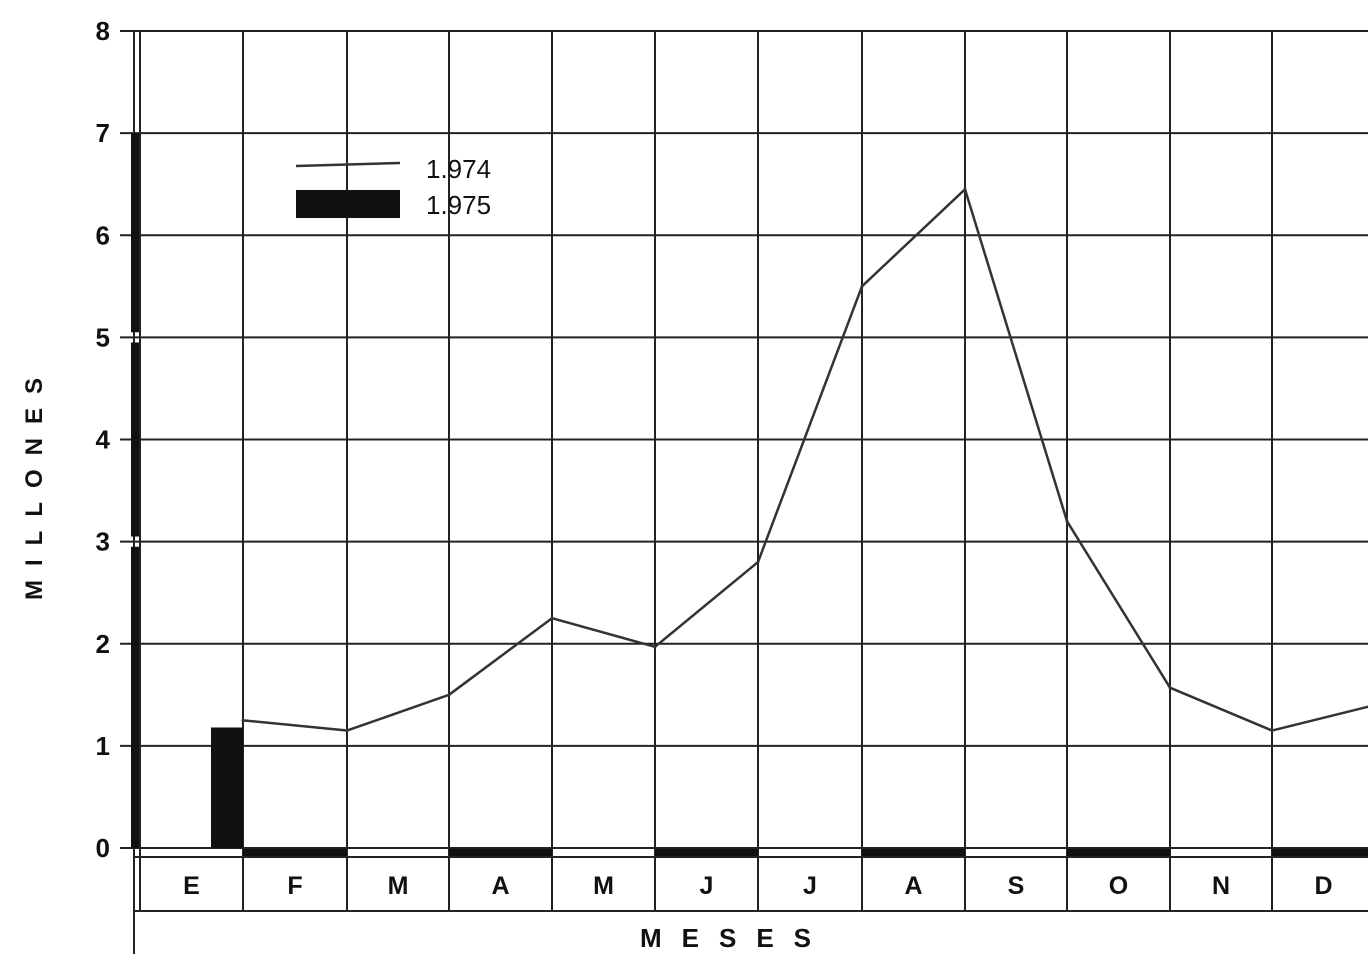  I want to click on y-tick-label: 1, so click(103, 746).